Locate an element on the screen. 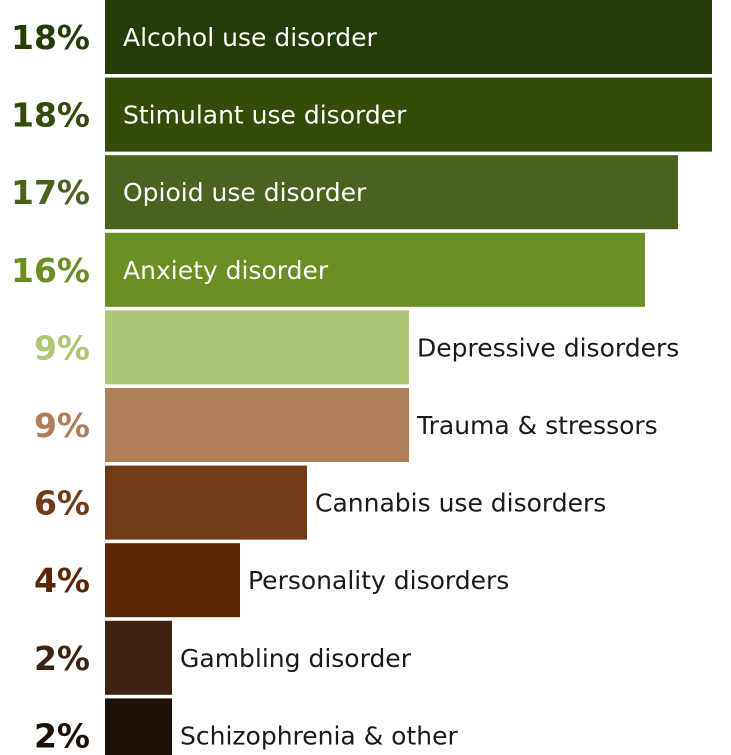  percent-label-7: 6% is located at coordinates (62, 503).